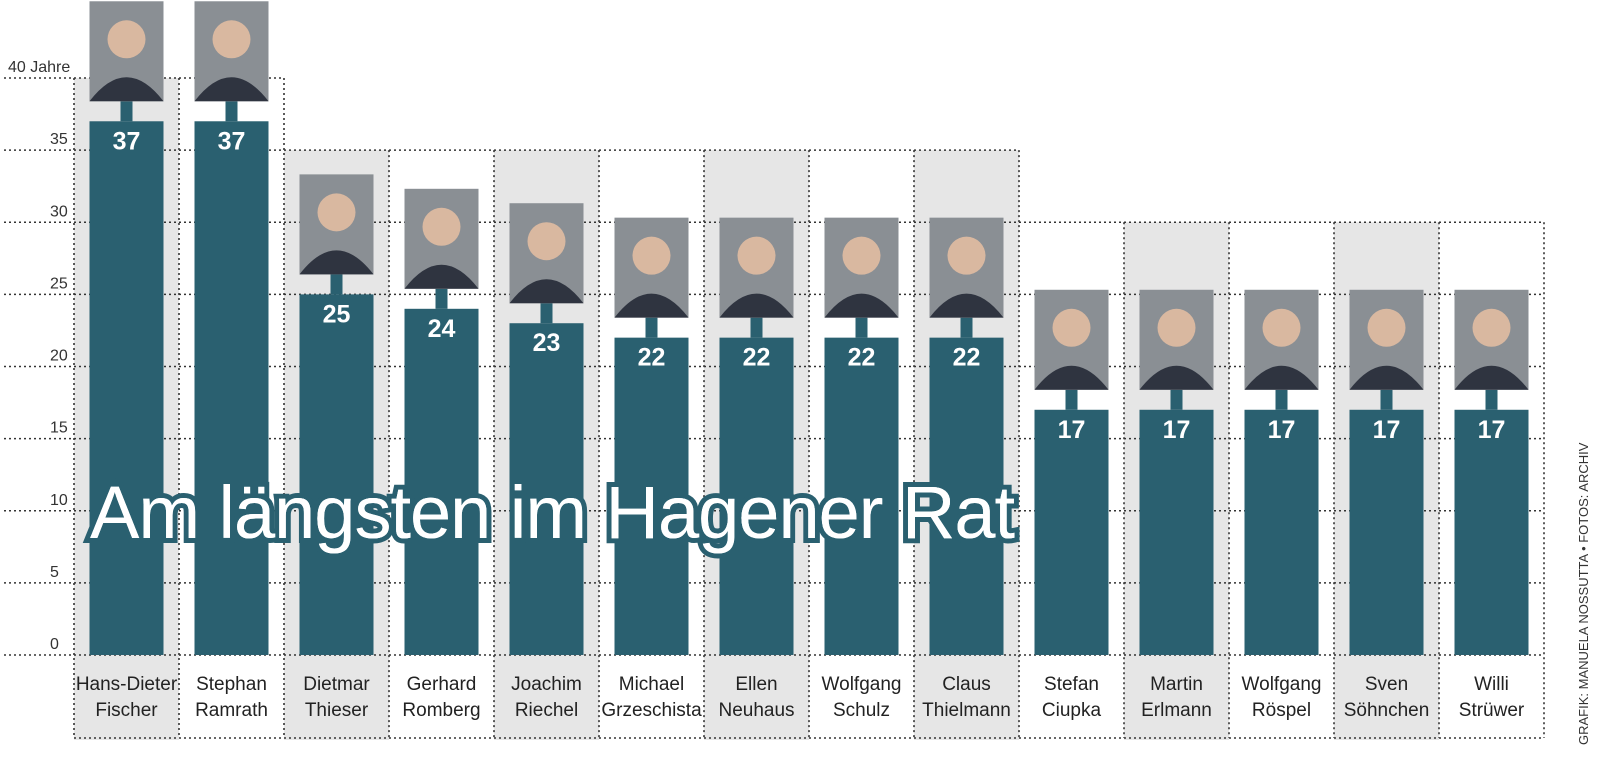 The height and width of the screenshot is (764, 1605). I want to click on y-tick-label: 10, so click(59, 500).